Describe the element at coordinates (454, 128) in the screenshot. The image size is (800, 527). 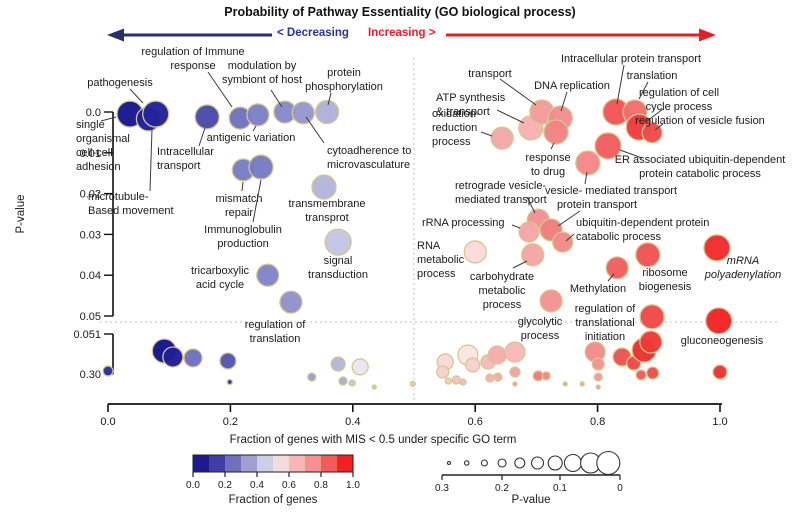
I see `term-label: reduction` at that location.